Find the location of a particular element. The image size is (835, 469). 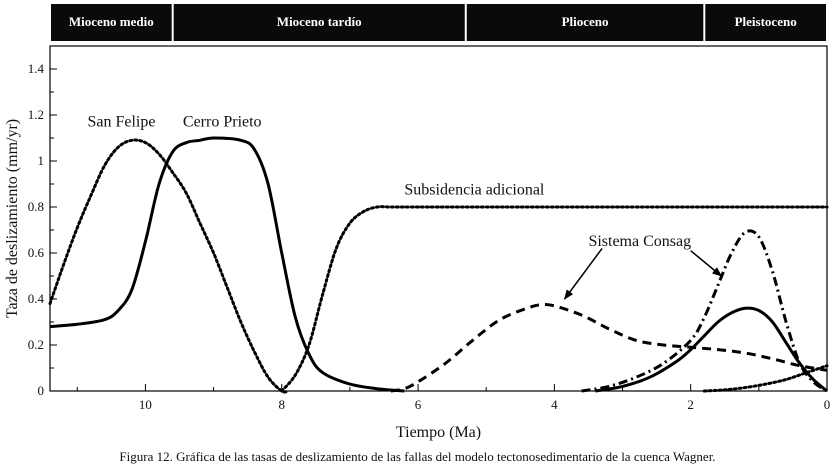

y-axis-label: Taza de deslizamiento (mm/yr) is located at coordinates (12, 218).